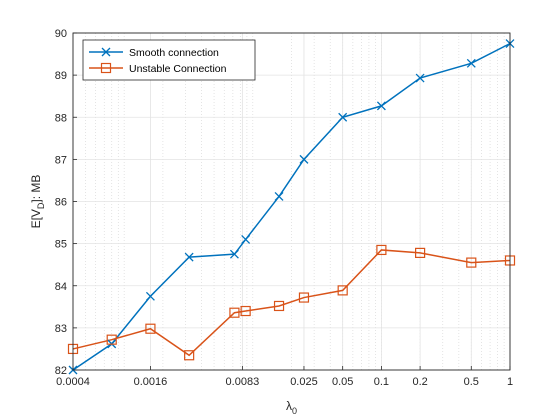  I want to click on x-tick-label: 0.1, so click(381, 382).